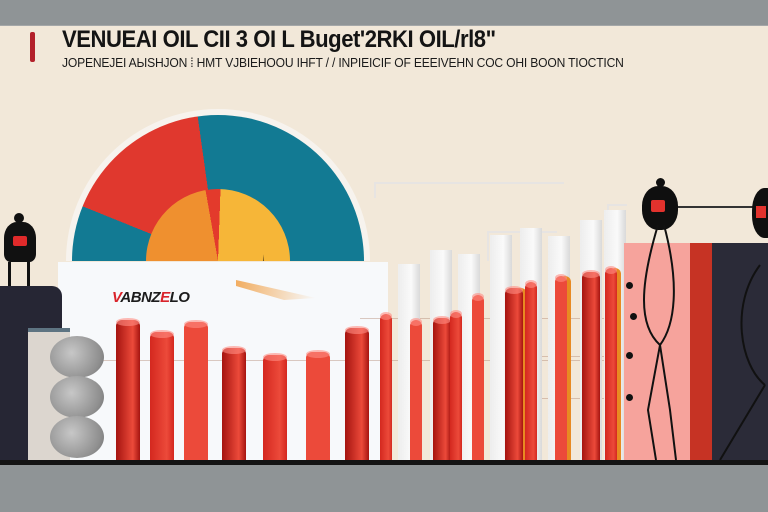 The height and width of the screenshot is (512, 768). I want to click on connecting-wire, so click(716, 207).